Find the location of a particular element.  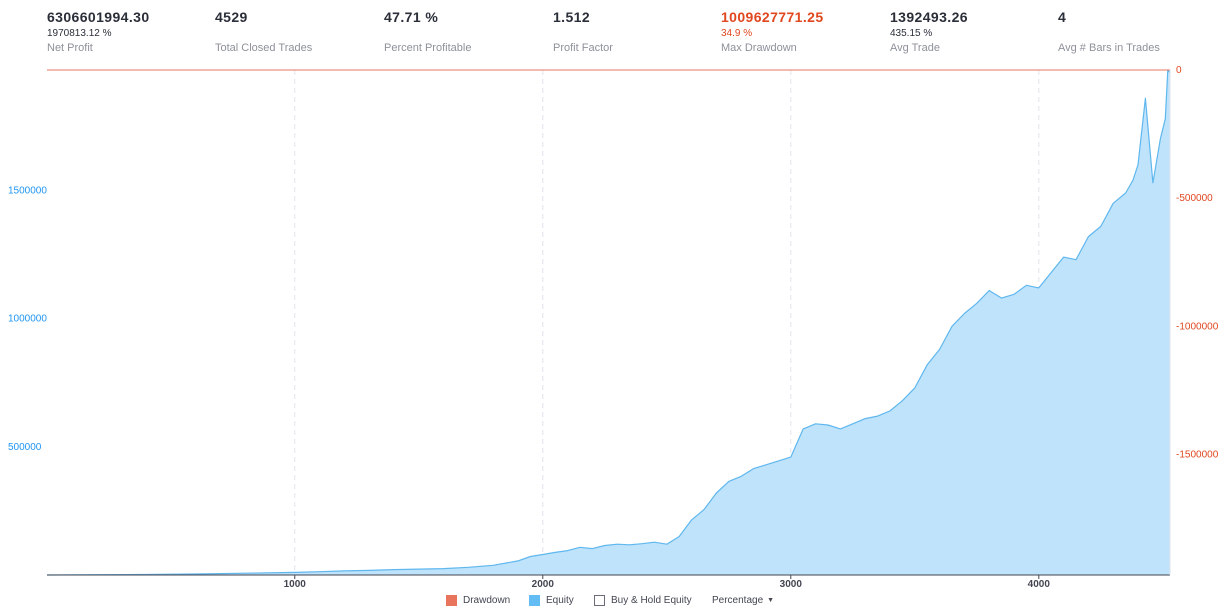

stat-label: Avg # Bars in Trades is located at coordinates (1109, 48).